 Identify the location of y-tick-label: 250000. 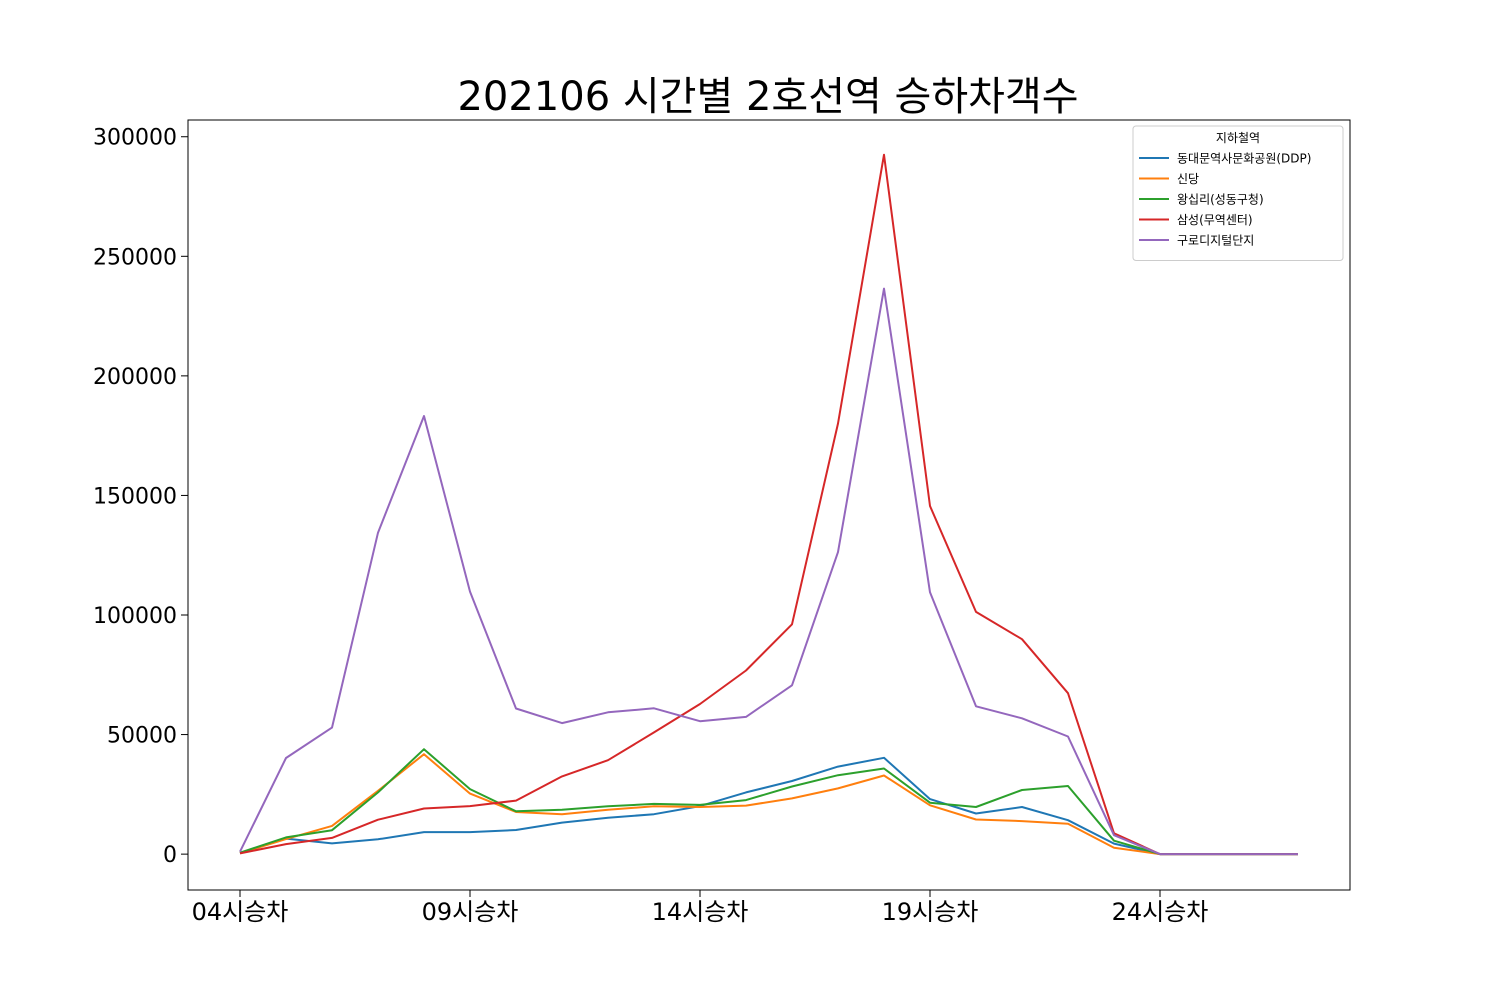
(135, 257).